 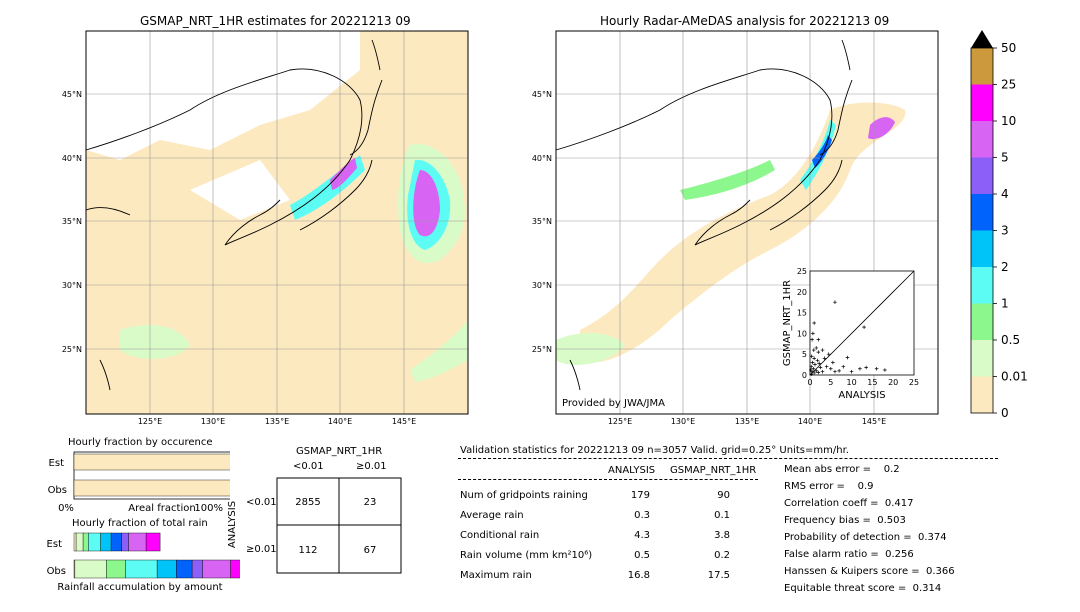 I want to click on colorbar-extend-arrow, so click(x=982, y=39).